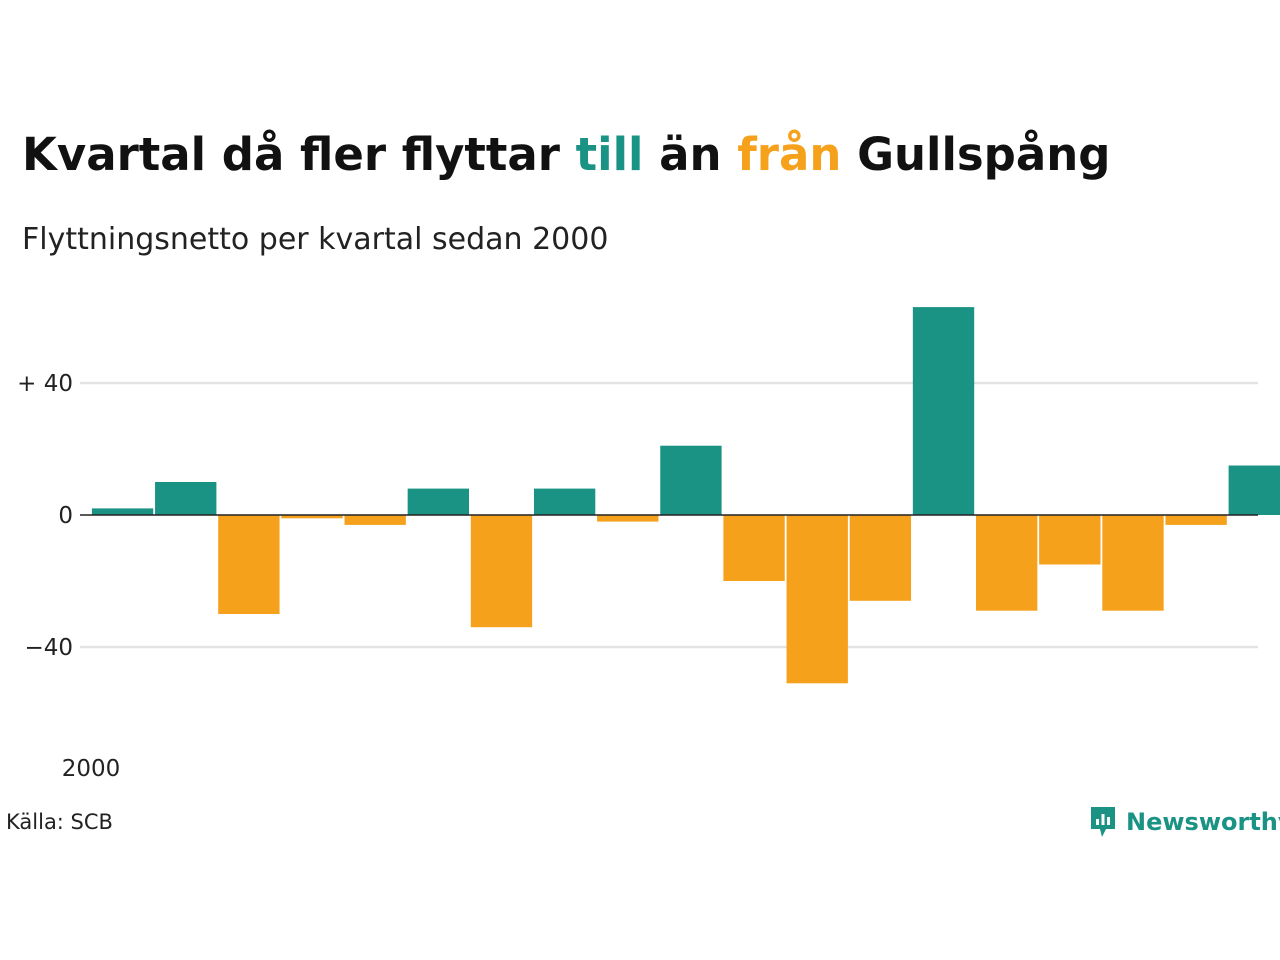 Image resolution: width=1280 pixels, height=960 pixels. I want to click on newsworthy-icon, so click(1103, 822).